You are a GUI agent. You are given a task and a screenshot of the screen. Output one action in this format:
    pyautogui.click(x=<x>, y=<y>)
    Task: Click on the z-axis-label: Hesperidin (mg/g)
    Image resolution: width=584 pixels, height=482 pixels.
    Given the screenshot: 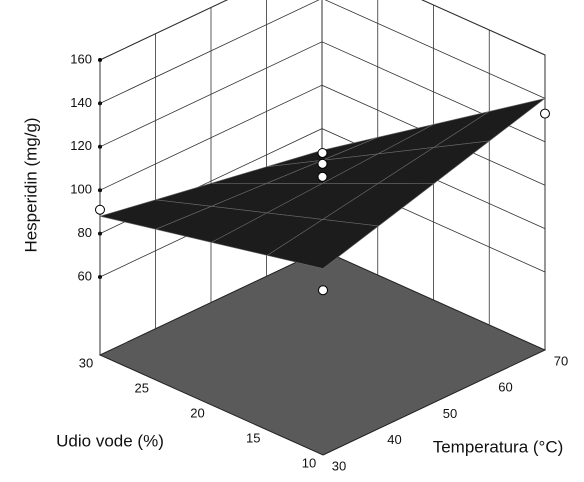 What is the action you would take?
    pyautogui.click(x=30, y=184)
    